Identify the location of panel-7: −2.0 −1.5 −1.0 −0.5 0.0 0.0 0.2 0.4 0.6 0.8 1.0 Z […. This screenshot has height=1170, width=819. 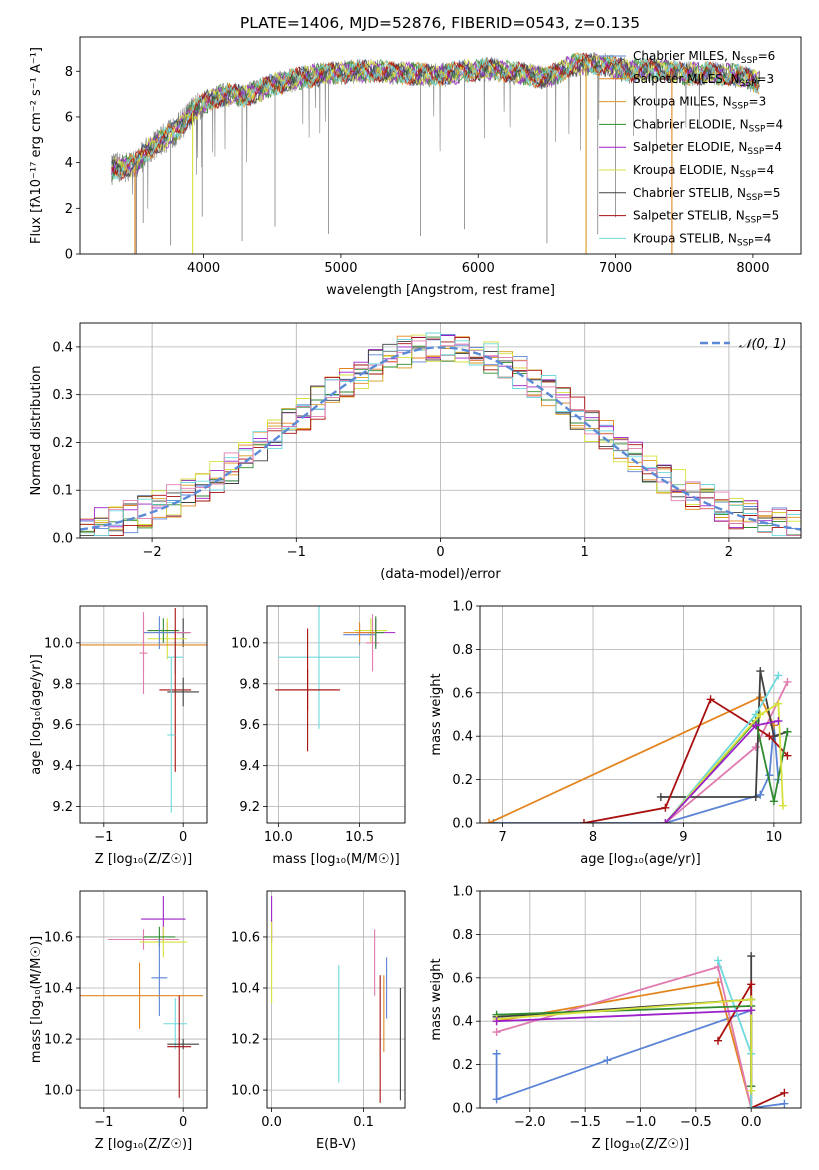
(615, 1018).